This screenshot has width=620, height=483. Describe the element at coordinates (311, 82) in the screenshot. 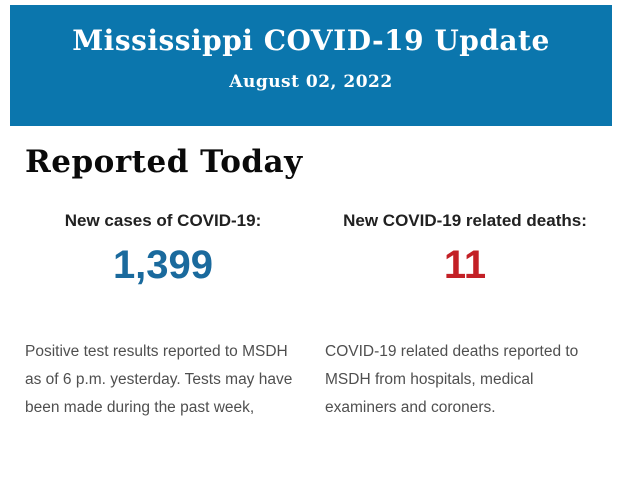

I see `report-date: August 02, 2022` at that location.